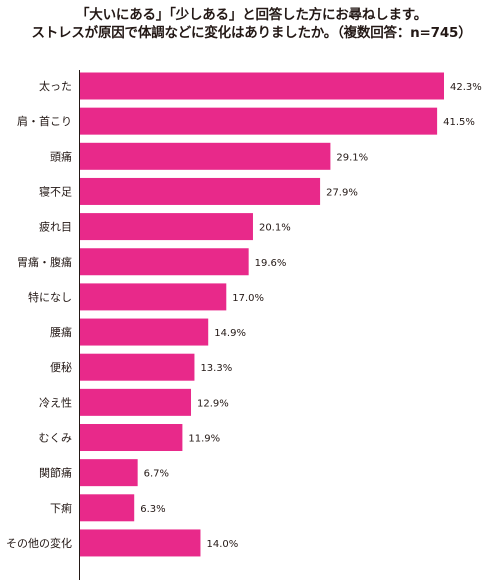  I want to click on value-label-8: 14.9%, so click(230, 333).